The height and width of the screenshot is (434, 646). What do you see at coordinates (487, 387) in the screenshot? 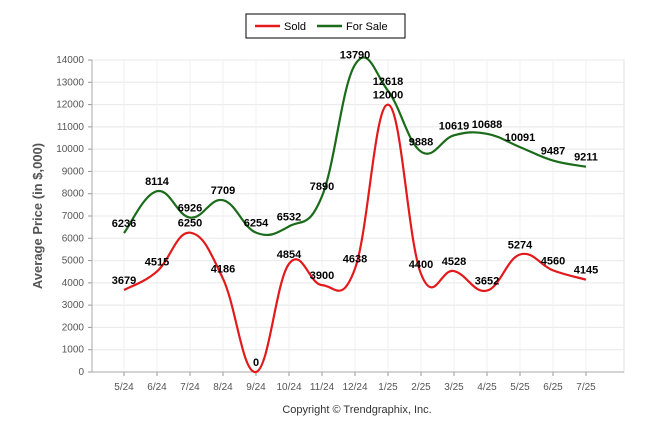
I see `x-tick-label: 4/25` at bounding box center [487, 387].